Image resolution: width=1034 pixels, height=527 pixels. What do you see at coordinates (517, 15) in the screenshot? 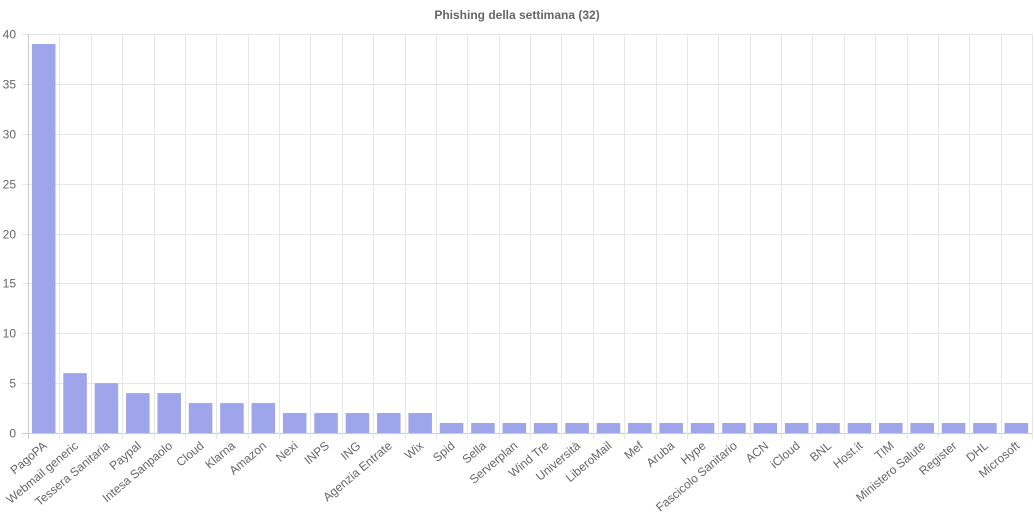
I see `chart-title: Phishing della settimana (32)` at bounding box center [517, 15].